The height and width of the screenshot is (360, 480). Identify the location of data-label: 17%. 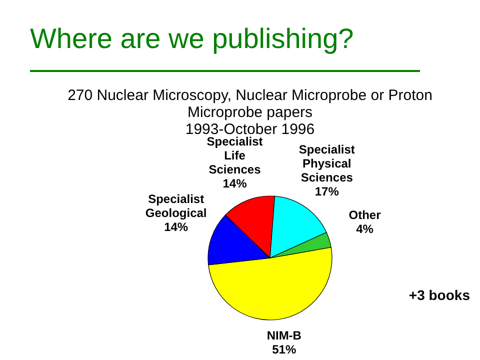
(327, 191).